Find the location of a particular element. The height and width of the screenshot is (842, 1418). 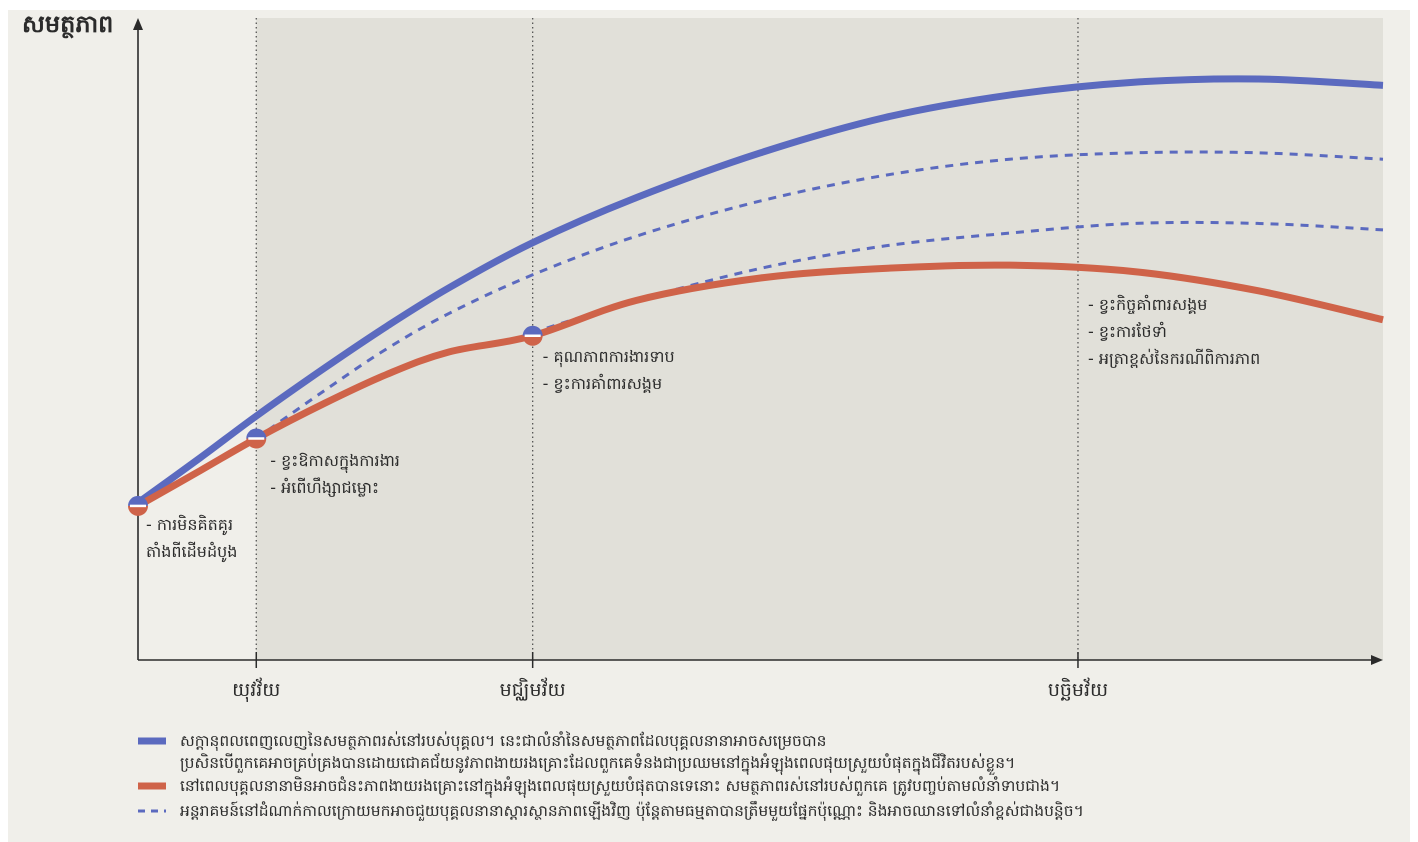

stage-note: - ខ្វះកិច្ចគាំពារសង្គម is located at coordinates (1147, 304).